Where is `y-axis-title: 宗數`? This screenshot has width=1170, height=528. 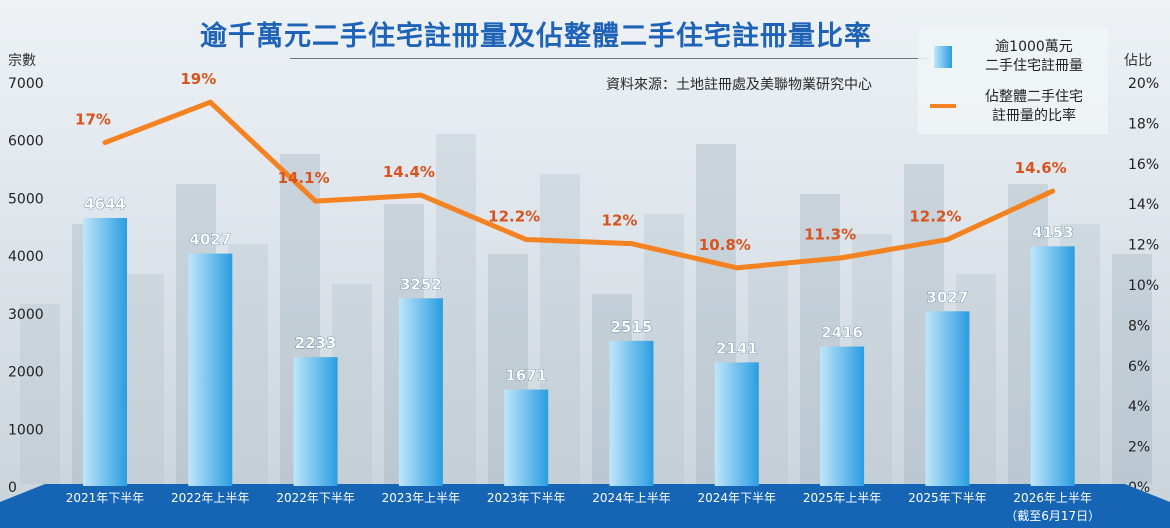 y-axis-title: 宗數 is located at coordinates (22, 61).